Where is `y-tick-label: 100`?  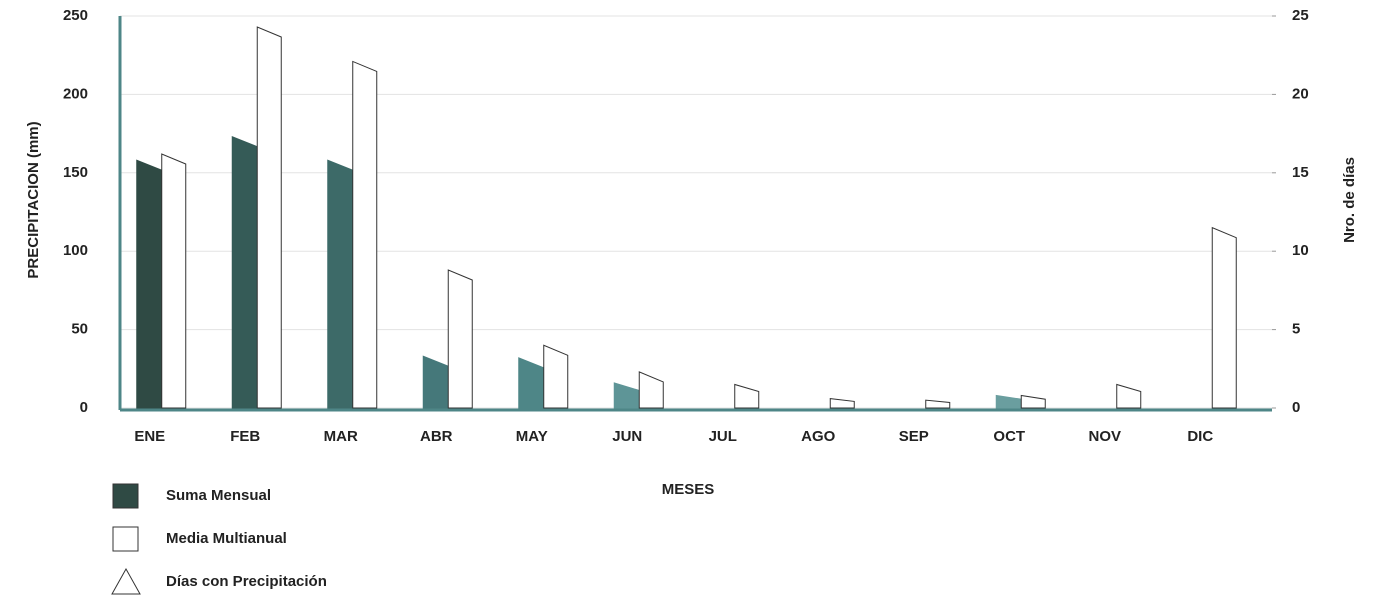
y-tick-label: 100 is located at coordinates (75, 250).